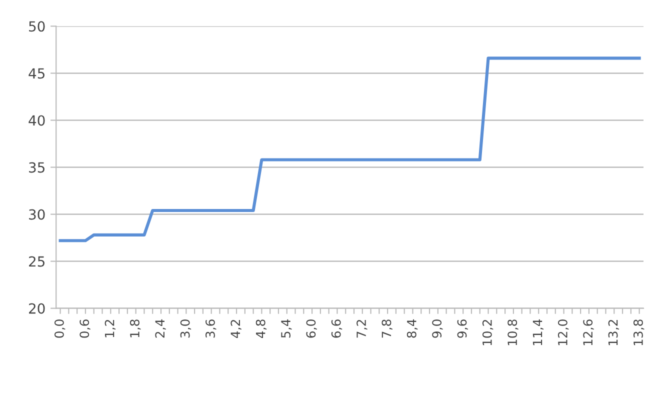 This screenshot has height=403, width=660. What do you see at coordinates (36, 261) in the screenshot?
I see `y-tick-label: 25` at bounding box center [36, 261].